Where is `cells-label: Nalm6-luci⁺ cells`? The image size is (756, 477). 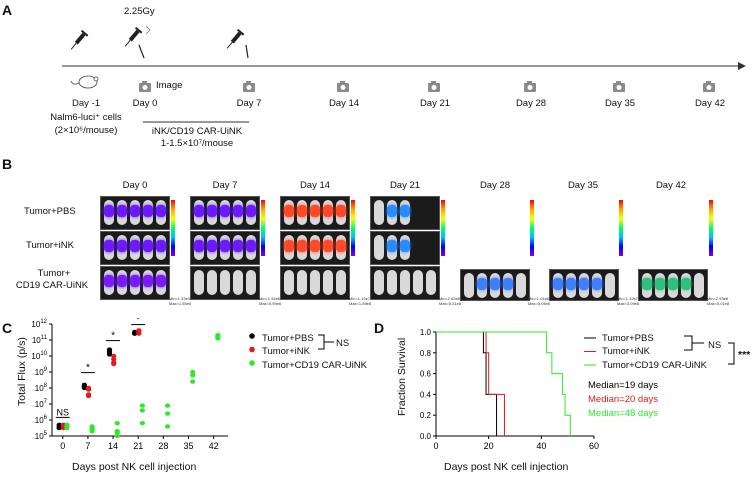
cells-label: Nalm6-luci⁺ cells is located at coordinates (86, 117).